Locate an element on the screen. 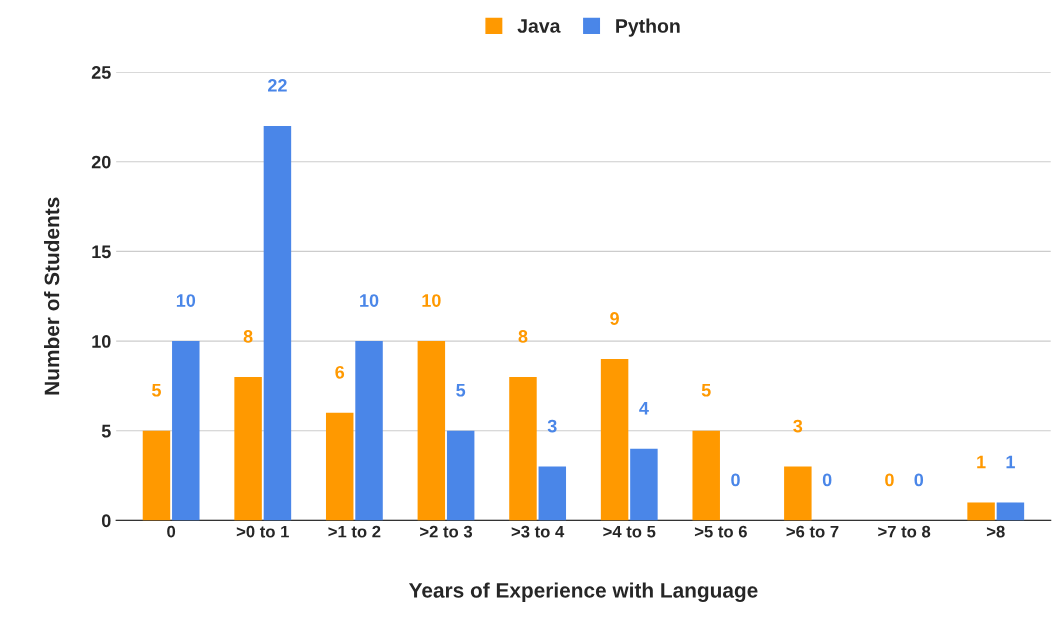  y-tick-label: 10 is located at coordinates (101, 341).